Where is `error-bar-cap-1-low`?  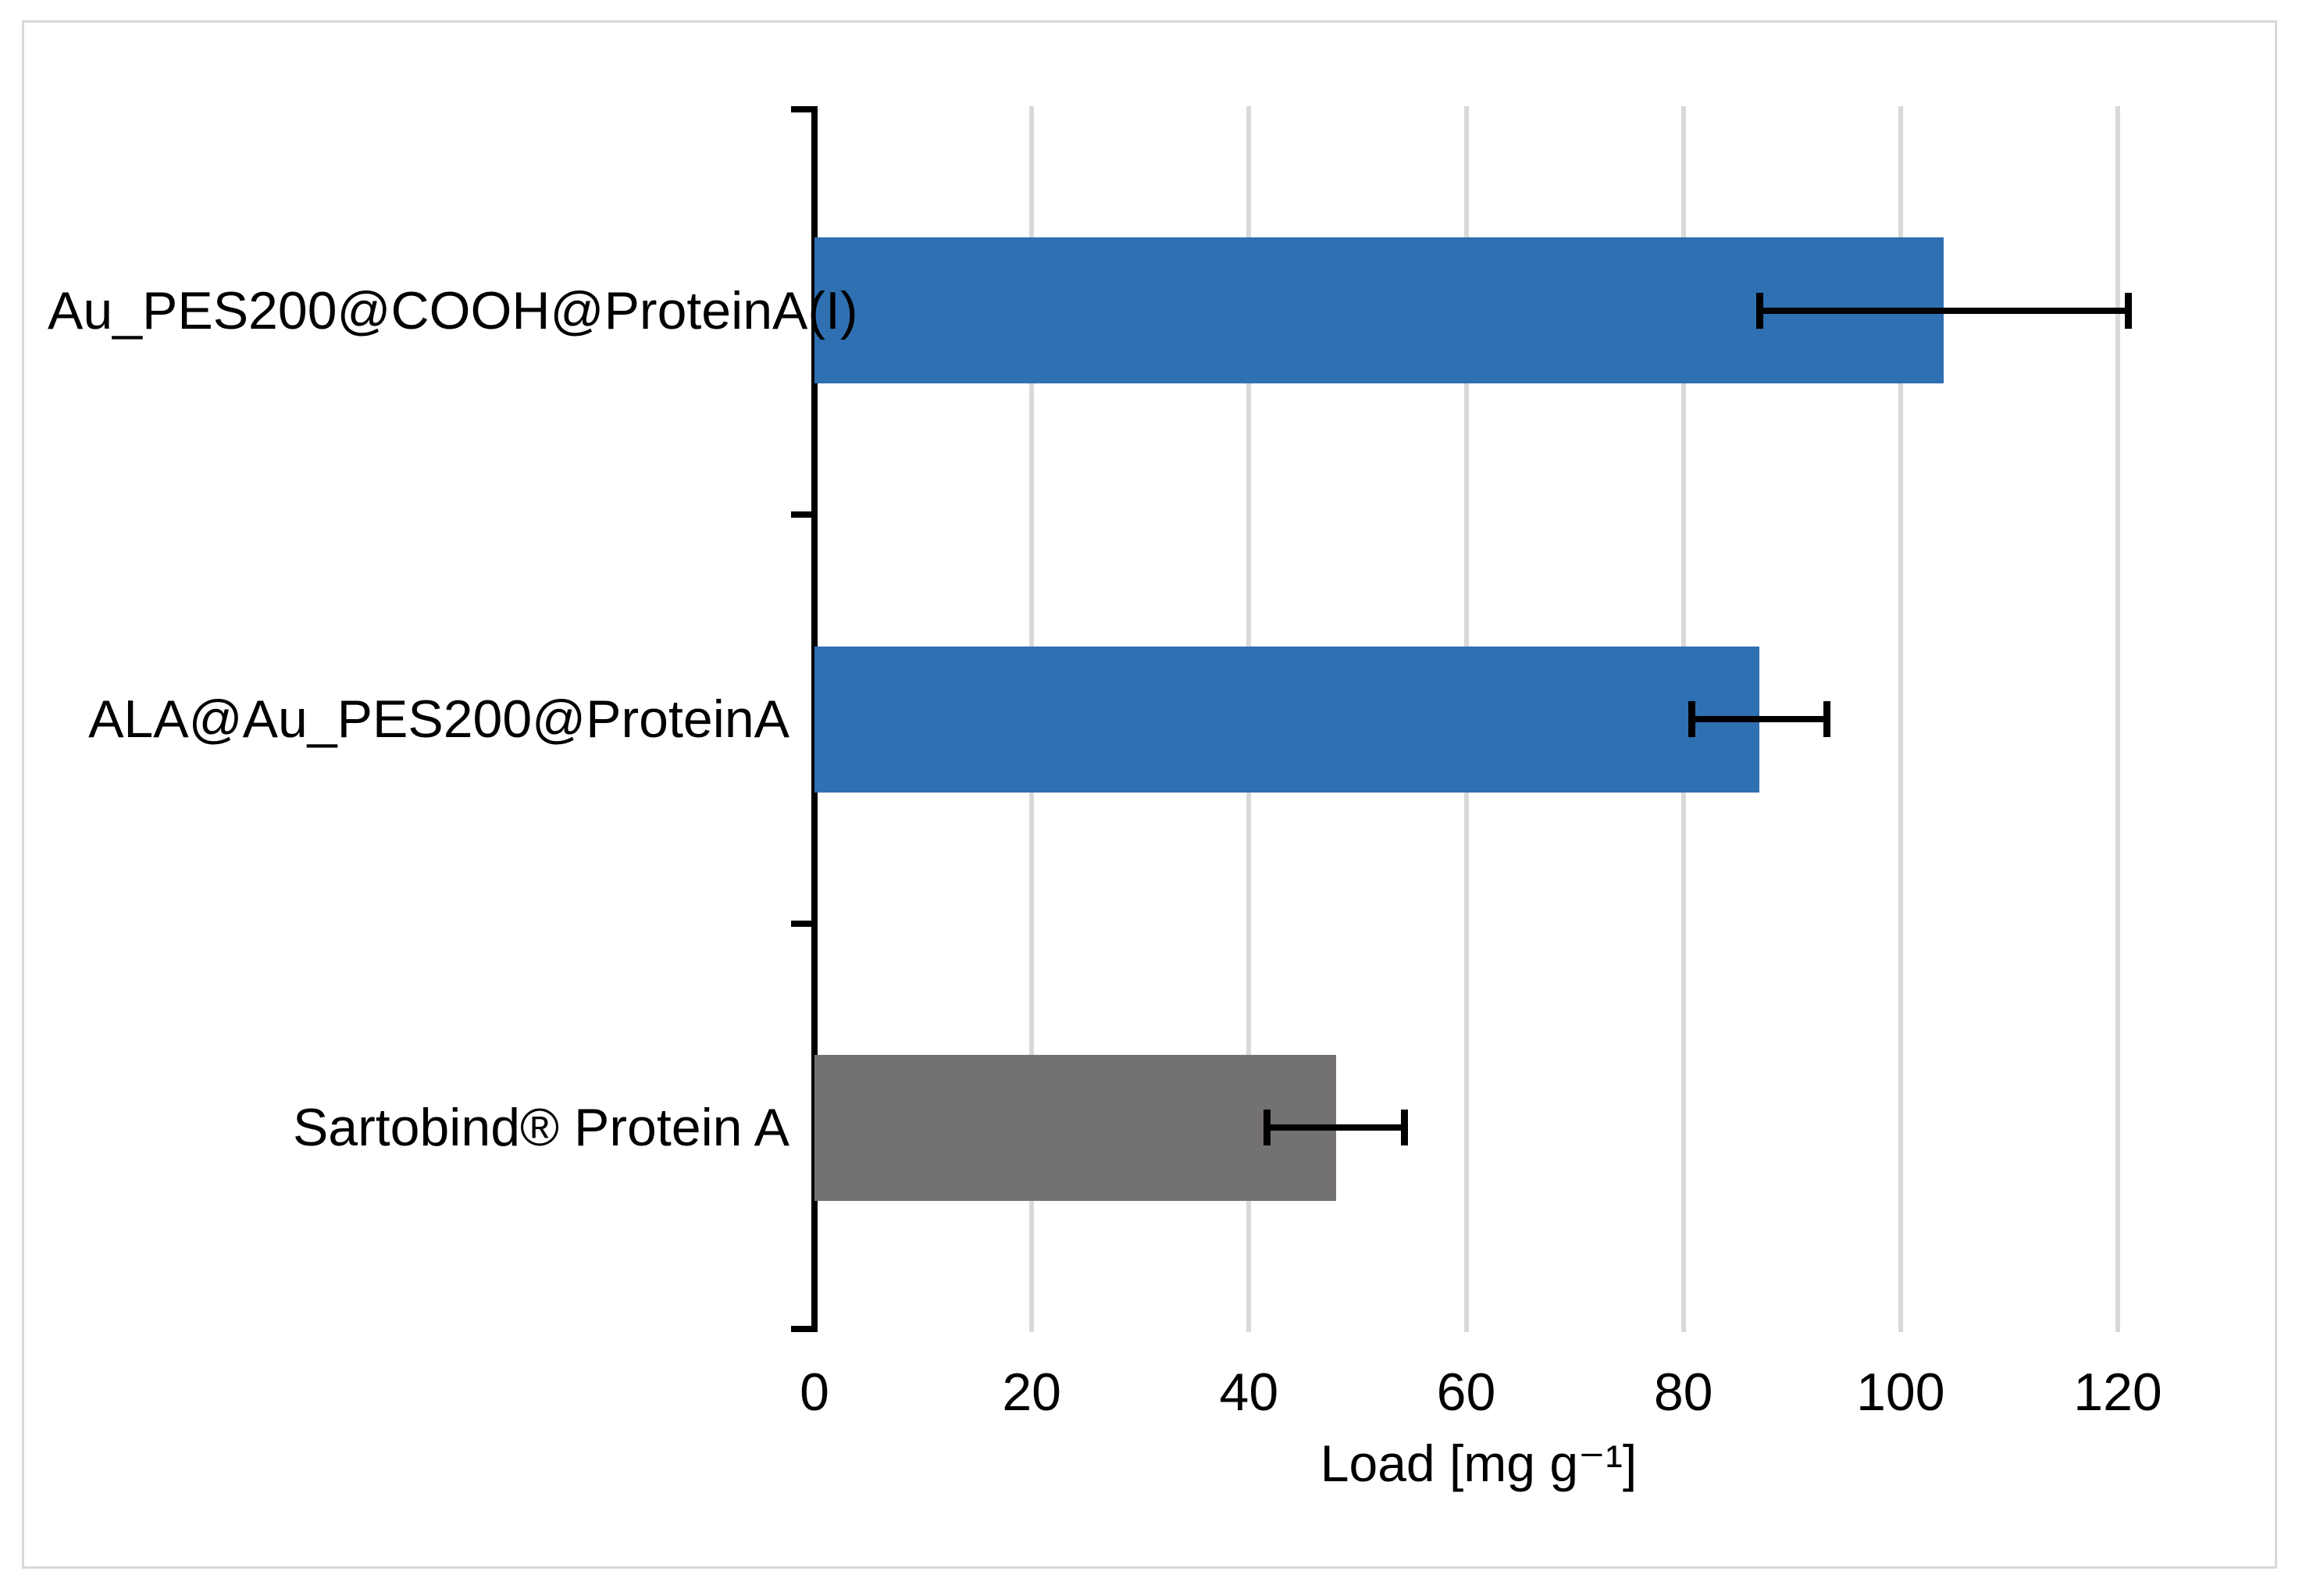 error-bar-cap-1-low is located at coordinates (1759, 310).